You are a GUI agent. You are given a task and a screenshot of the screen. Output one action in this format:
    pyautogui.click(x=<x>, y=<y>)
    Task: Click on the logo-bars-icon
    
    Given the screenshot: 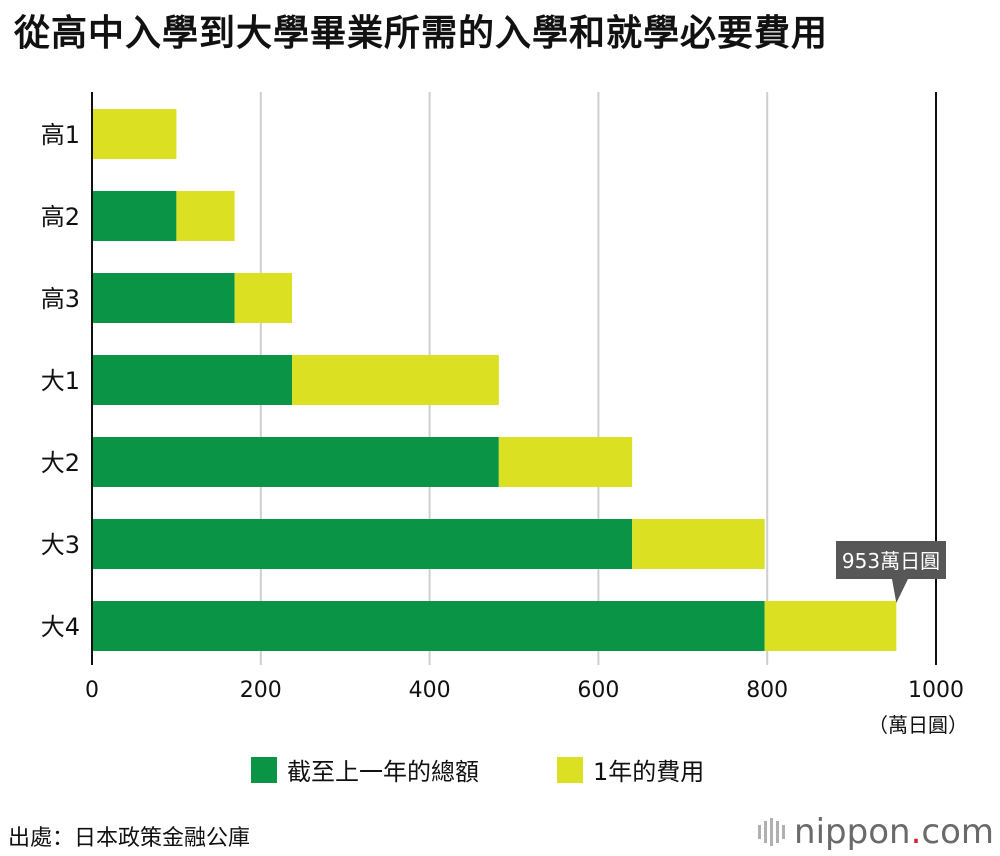 What is the action you would take?
    pyautogui.click(x=773, y=832)
    